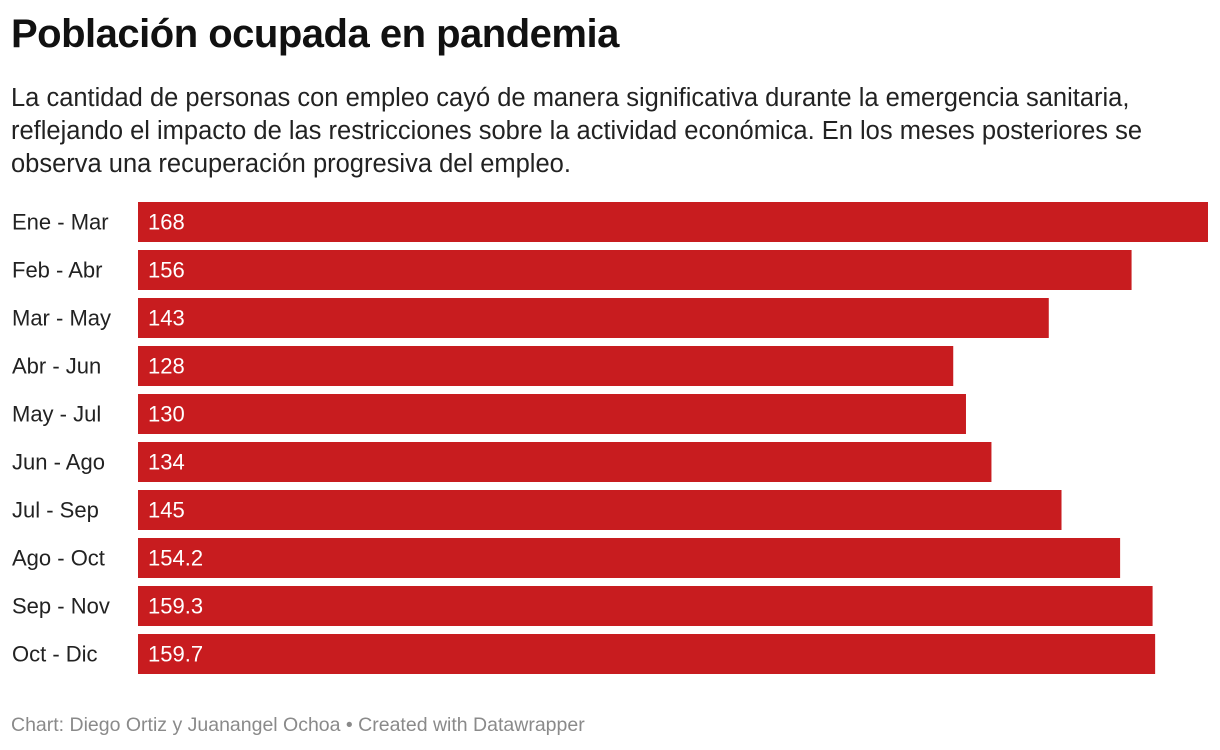  I want to click on category-label: Jun - Ago, so click(58, 462).